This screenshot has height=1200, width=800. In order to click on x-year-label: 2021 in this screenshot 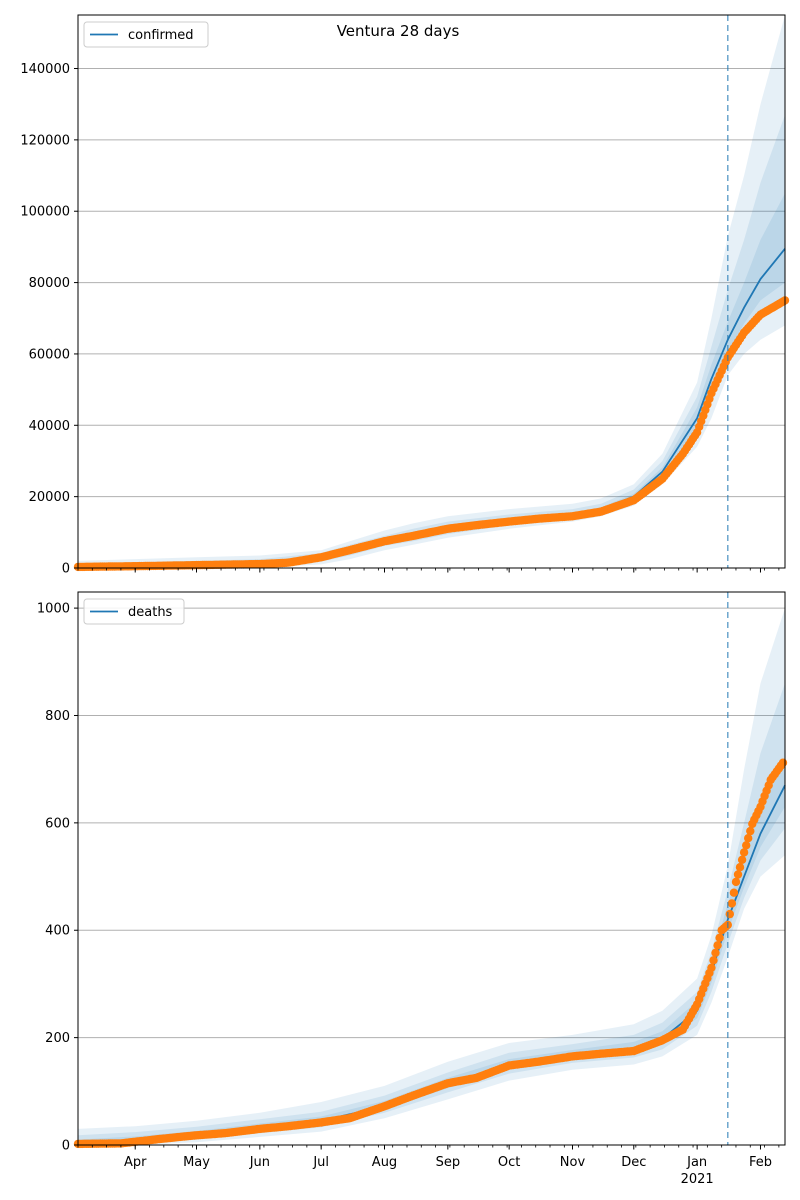, I will do `click(697, 1179)`.